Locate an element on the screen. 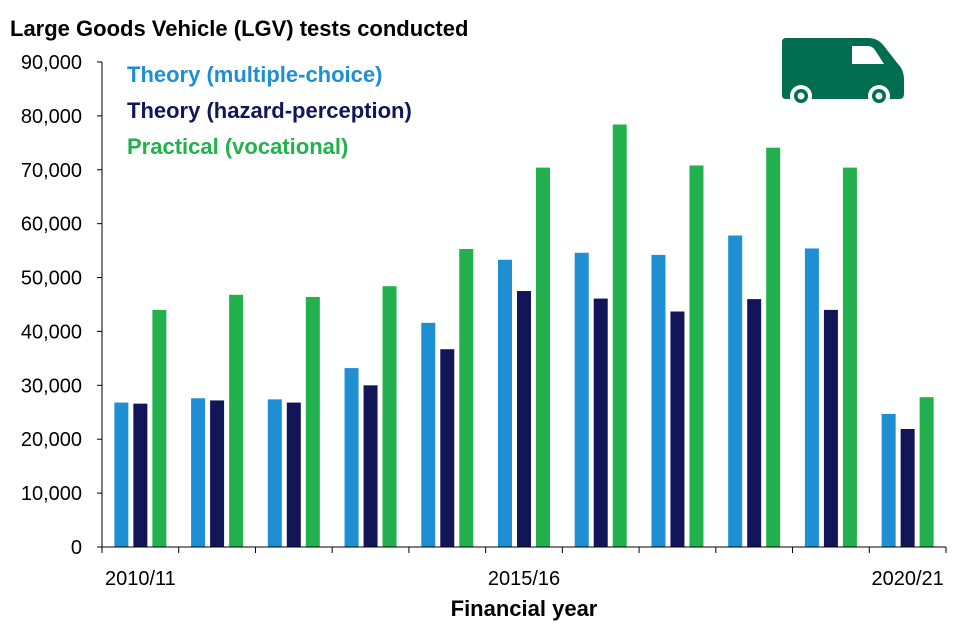 The width and height of the screenshot is (960, 640). y-tick-label: 90,000 is located at coordinates (51, 63).